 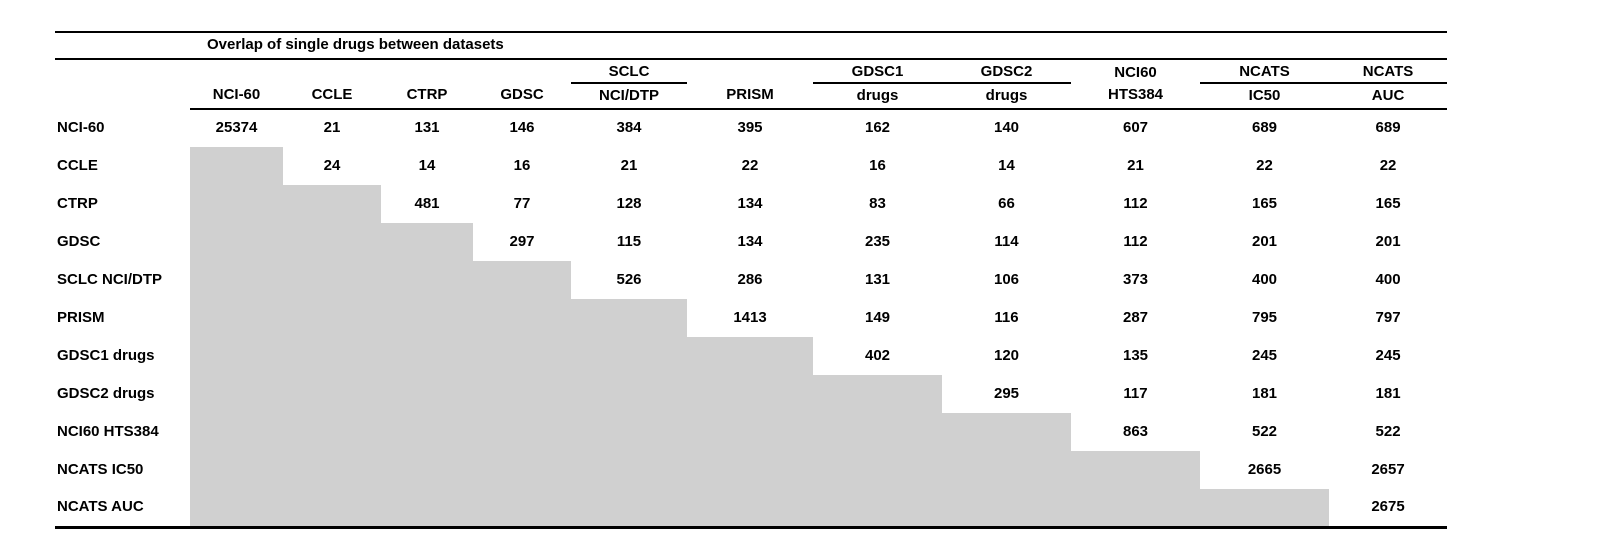 I want to click on overlap-cell: 2665, so click(x=1264, y=469).